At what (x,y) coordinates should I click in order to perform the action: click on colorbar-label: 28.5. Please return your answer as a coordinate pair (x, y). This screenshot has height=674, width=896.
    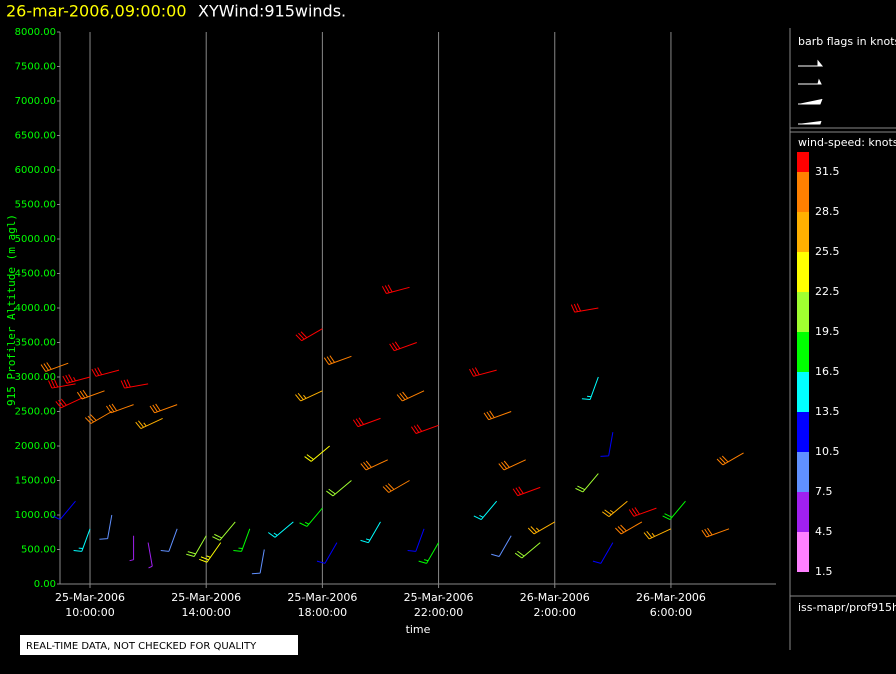
    Looking at the image, I should click on (827, 211).